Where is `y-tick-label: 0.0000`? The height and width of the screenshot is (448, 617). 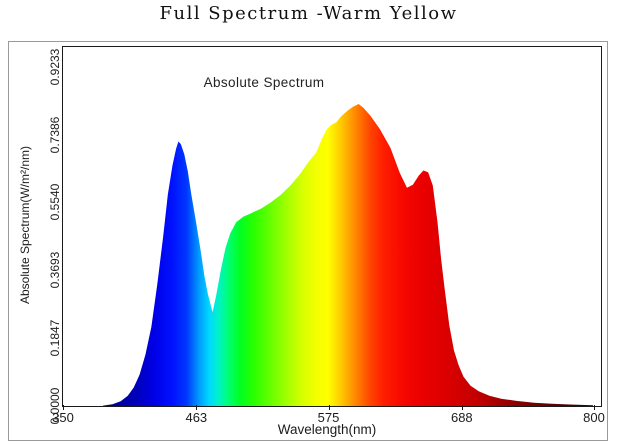 y-tick-label: 0.0000 is located at coordinates (55, 406).